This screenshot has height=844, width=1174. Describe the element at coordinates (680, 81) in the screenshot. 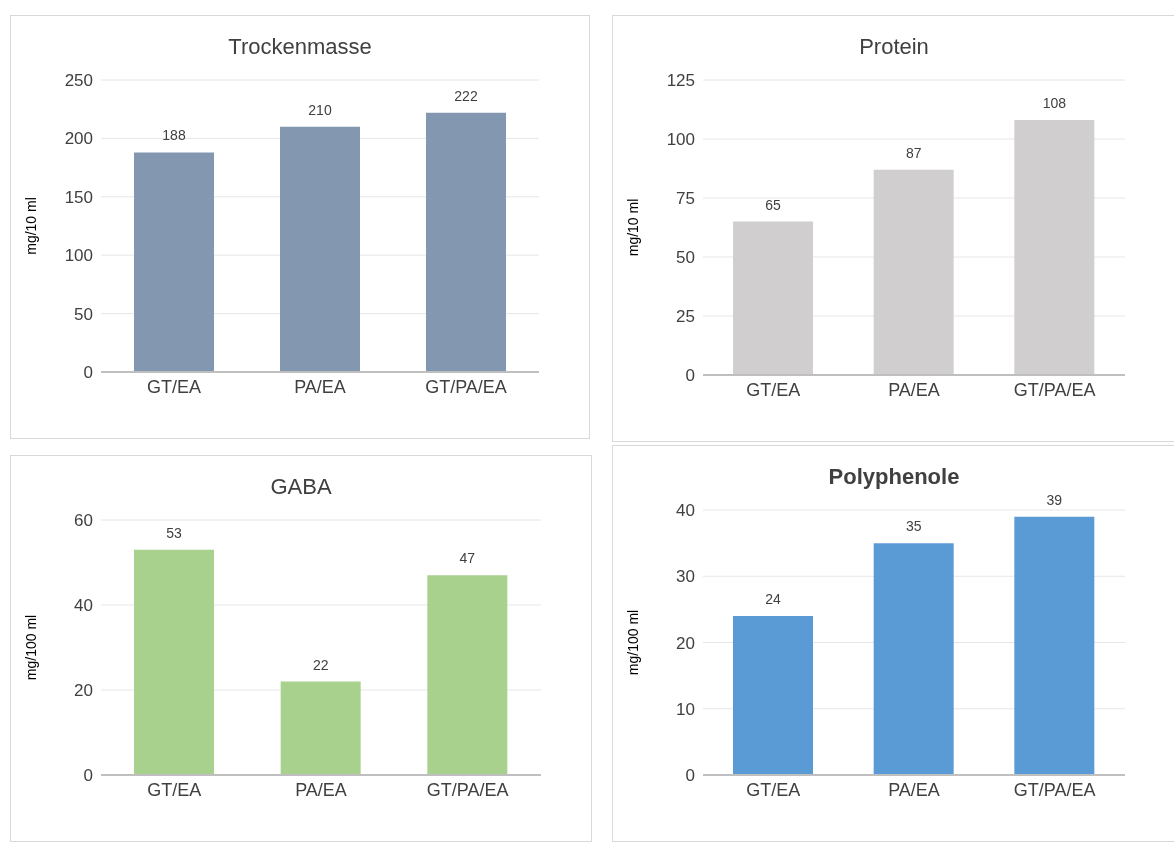

I see `y-tick-label: 125` at that location.